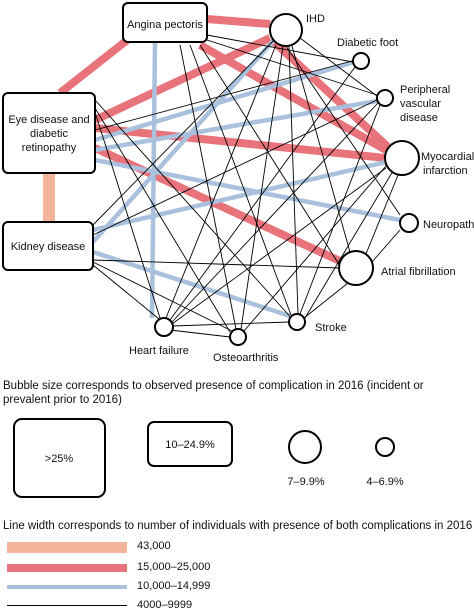  What do you see at coordinates (297, 30) in the screenshot?
I see `node-ihd: IHD` at bounding box center [297, 30].